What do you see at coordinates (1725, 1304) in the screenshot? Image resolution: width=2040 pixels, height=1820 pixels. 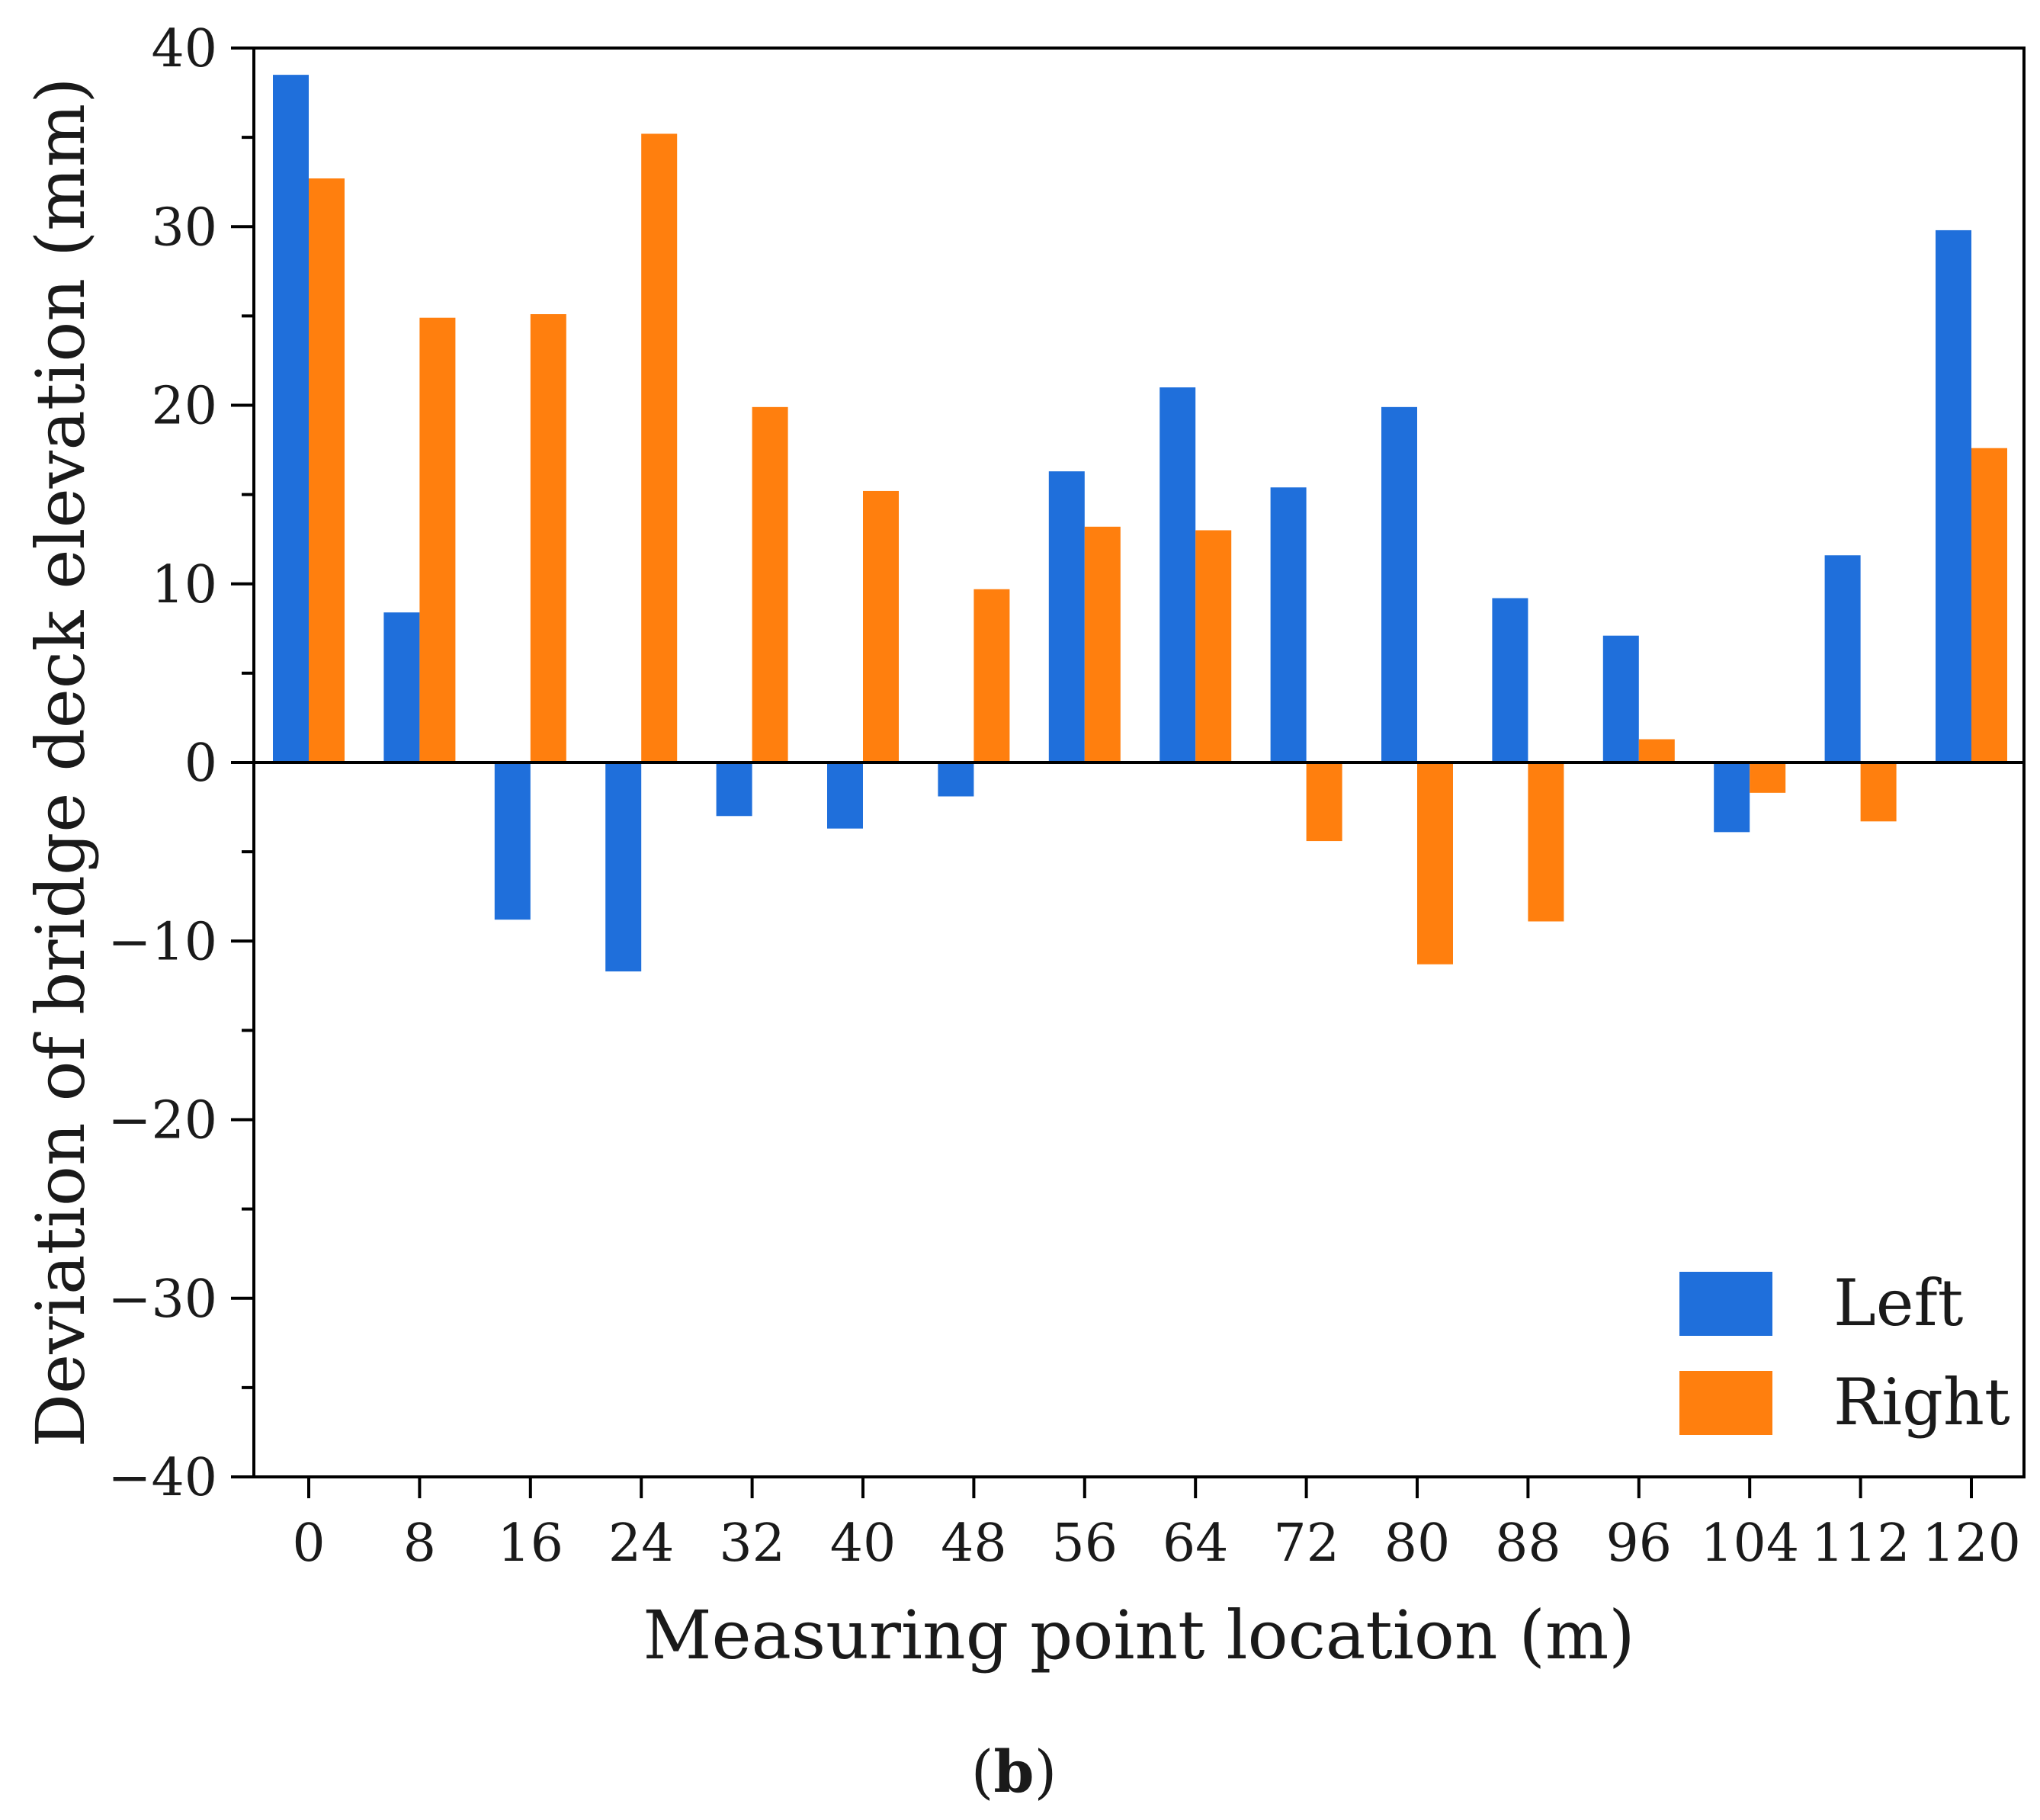 I see `legend-swatch-left` at bounding box center [1725, 1304].